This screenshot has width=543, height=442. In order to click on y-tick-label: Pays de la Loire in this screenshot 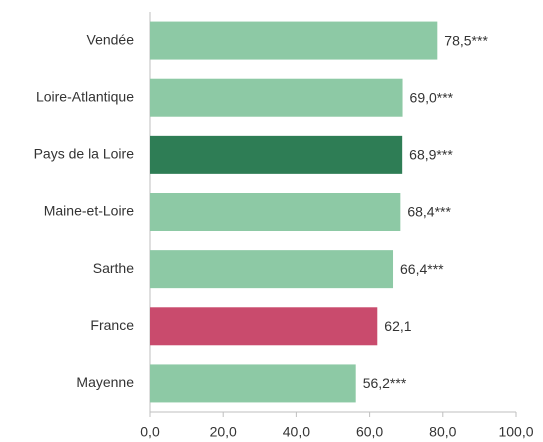, I will do `click(84, 154)`.